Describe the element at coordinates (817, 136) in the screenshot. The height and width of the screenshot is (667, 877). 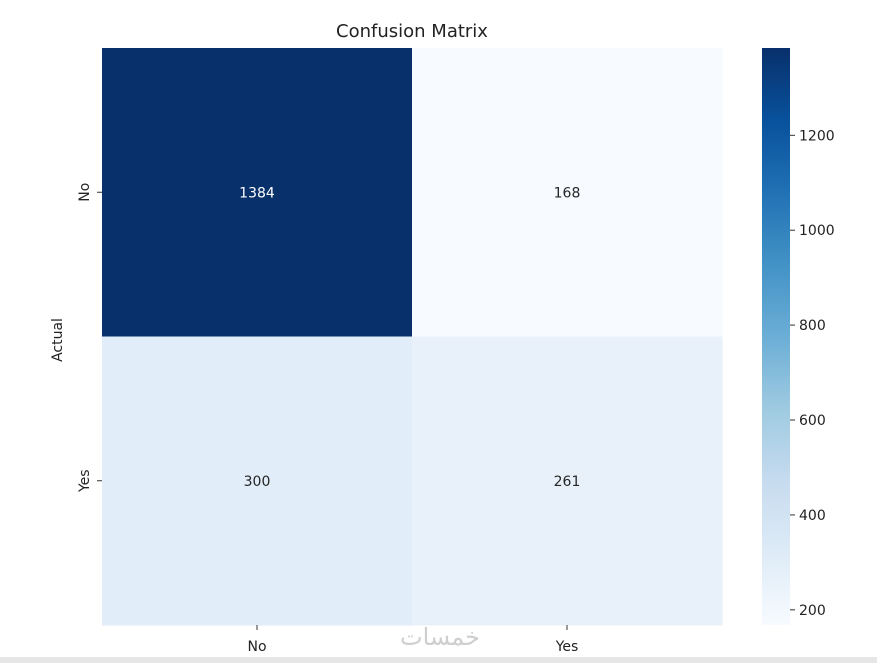
I see `colorbar-tick-label: 1200` at that location.